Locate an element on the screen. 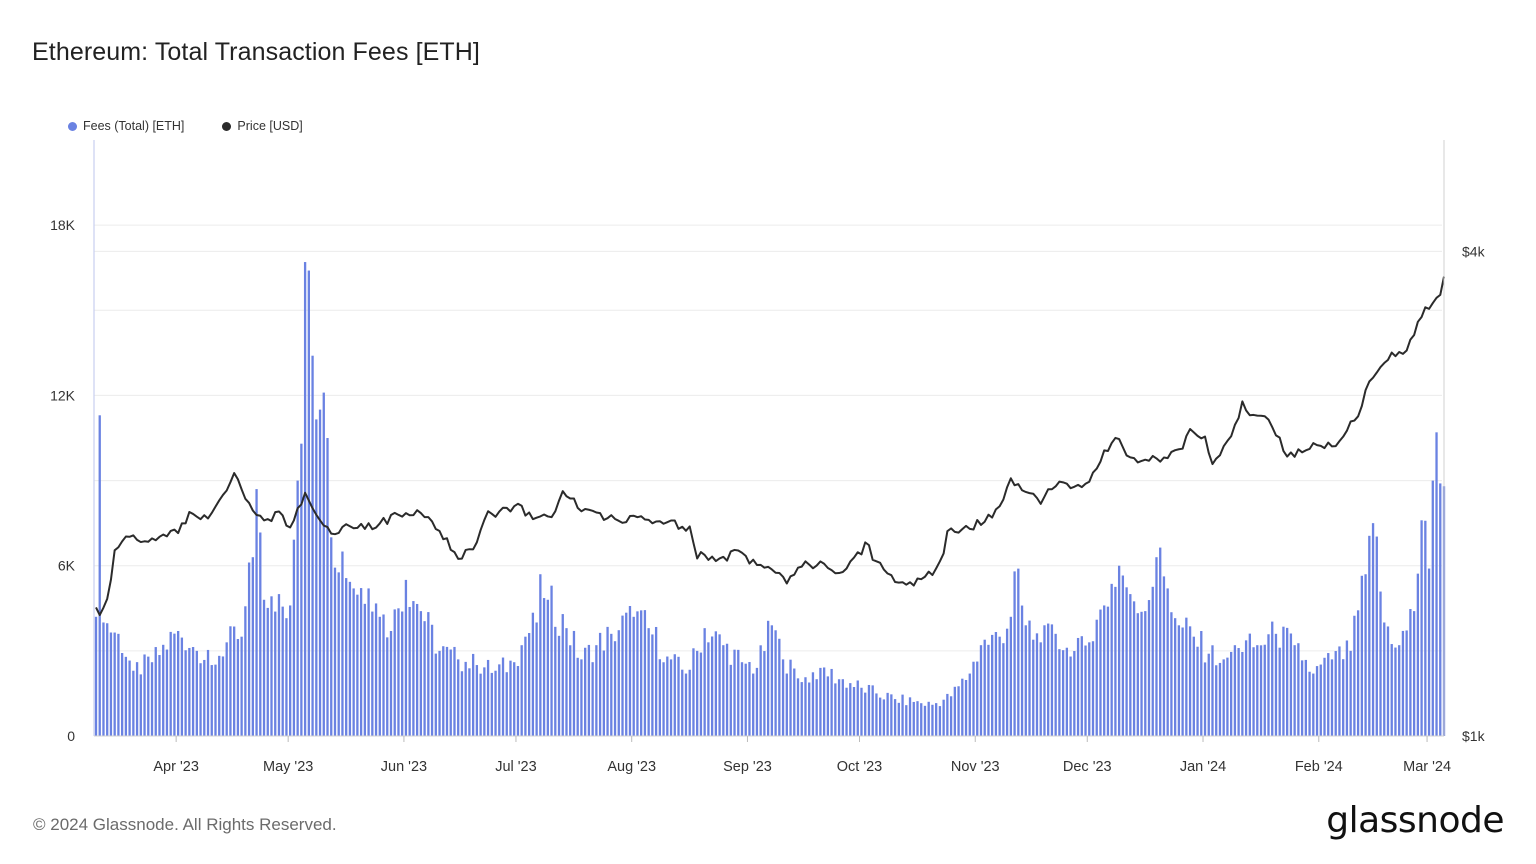 This screenshot has height=864, width=1536. legend-item-fees: Fees (Total) [ETH] is located at coordinates (126, 126).